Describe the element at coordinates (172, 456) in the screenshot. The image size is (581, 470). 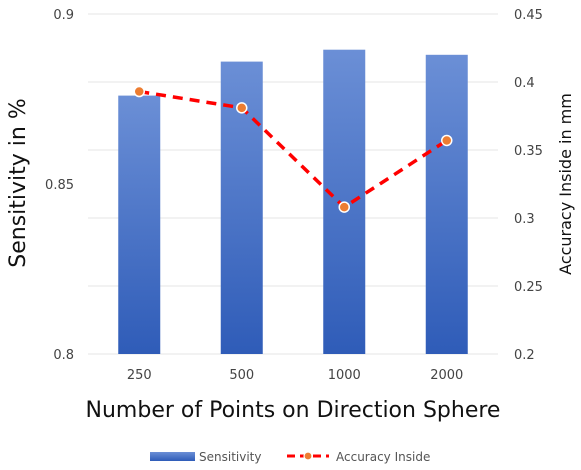
I see `legend-swatch-sensitivity` at that location.